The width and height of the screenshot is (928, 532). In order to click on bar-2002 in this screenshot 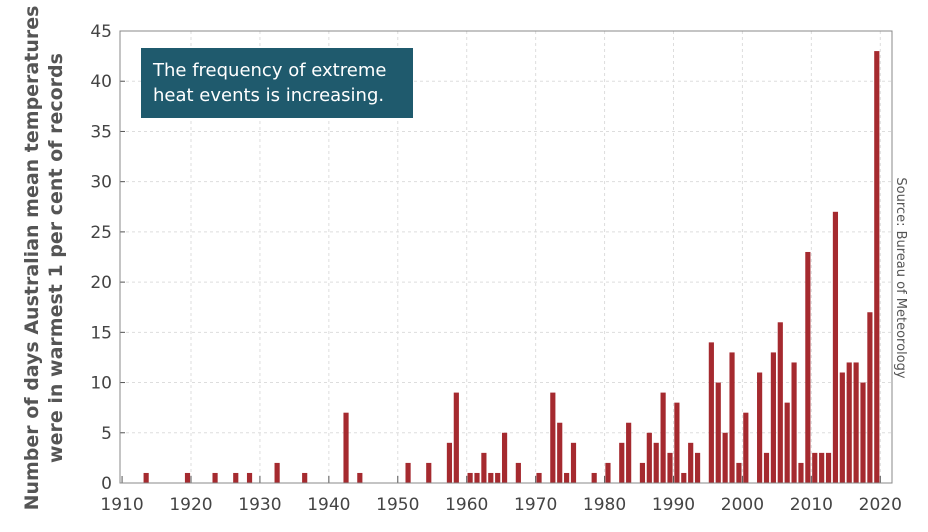, I will do `click(760, 427)`.